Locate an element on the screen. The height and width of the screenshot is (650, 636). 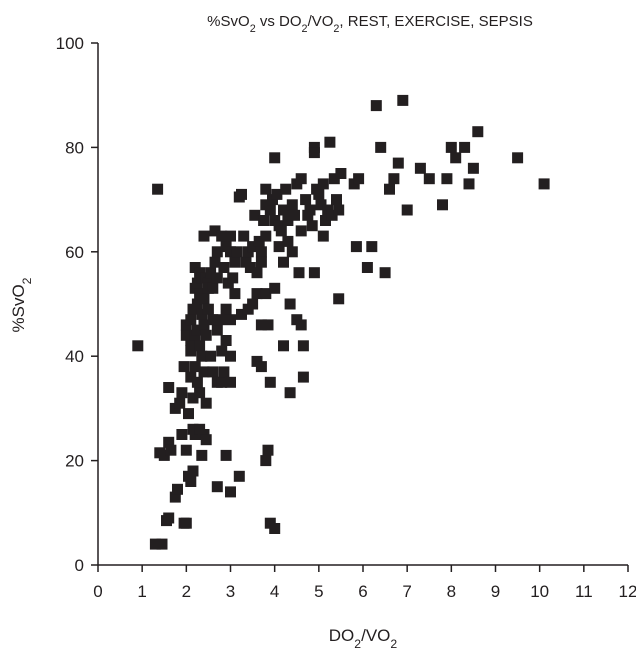
x-tick-label: 2 is located at coordinates (186, 591).